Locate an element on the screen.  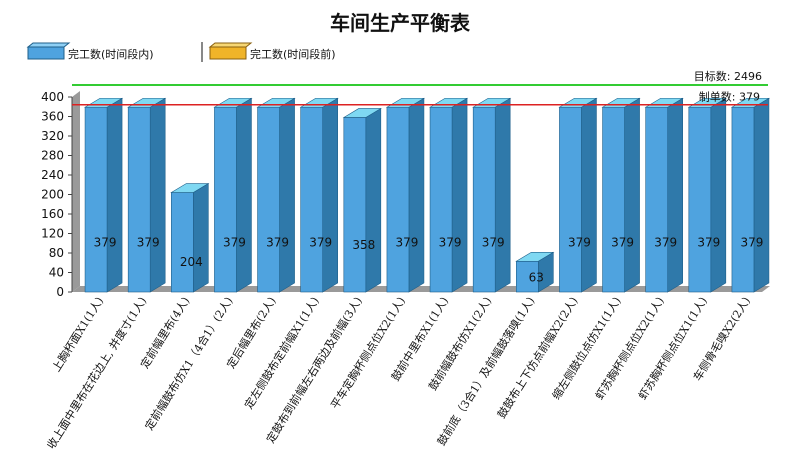
legend: 完工数(时间段内) 完工数(时间段前) is located at coordinates (181, 52).